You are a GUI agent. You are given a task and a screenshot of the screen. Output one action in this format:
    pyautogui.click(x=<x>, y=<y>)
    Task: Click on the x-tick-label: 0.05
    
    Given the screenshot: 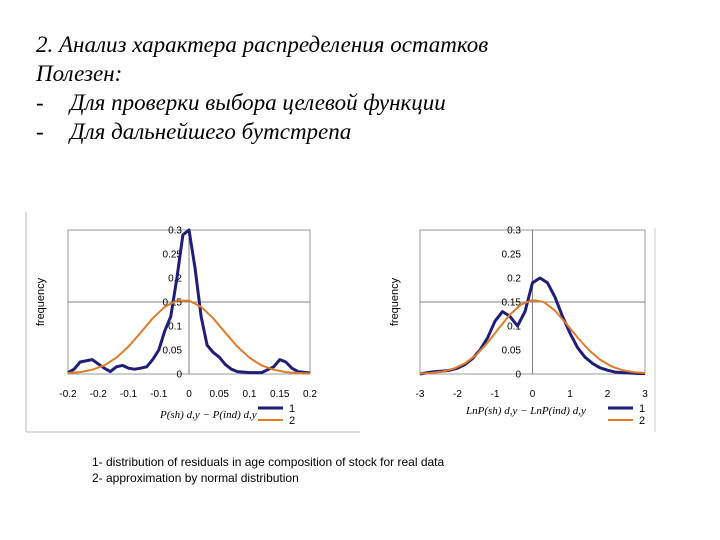 What is the action you would take?
    pyautogui.click(x=220, y=394)
    